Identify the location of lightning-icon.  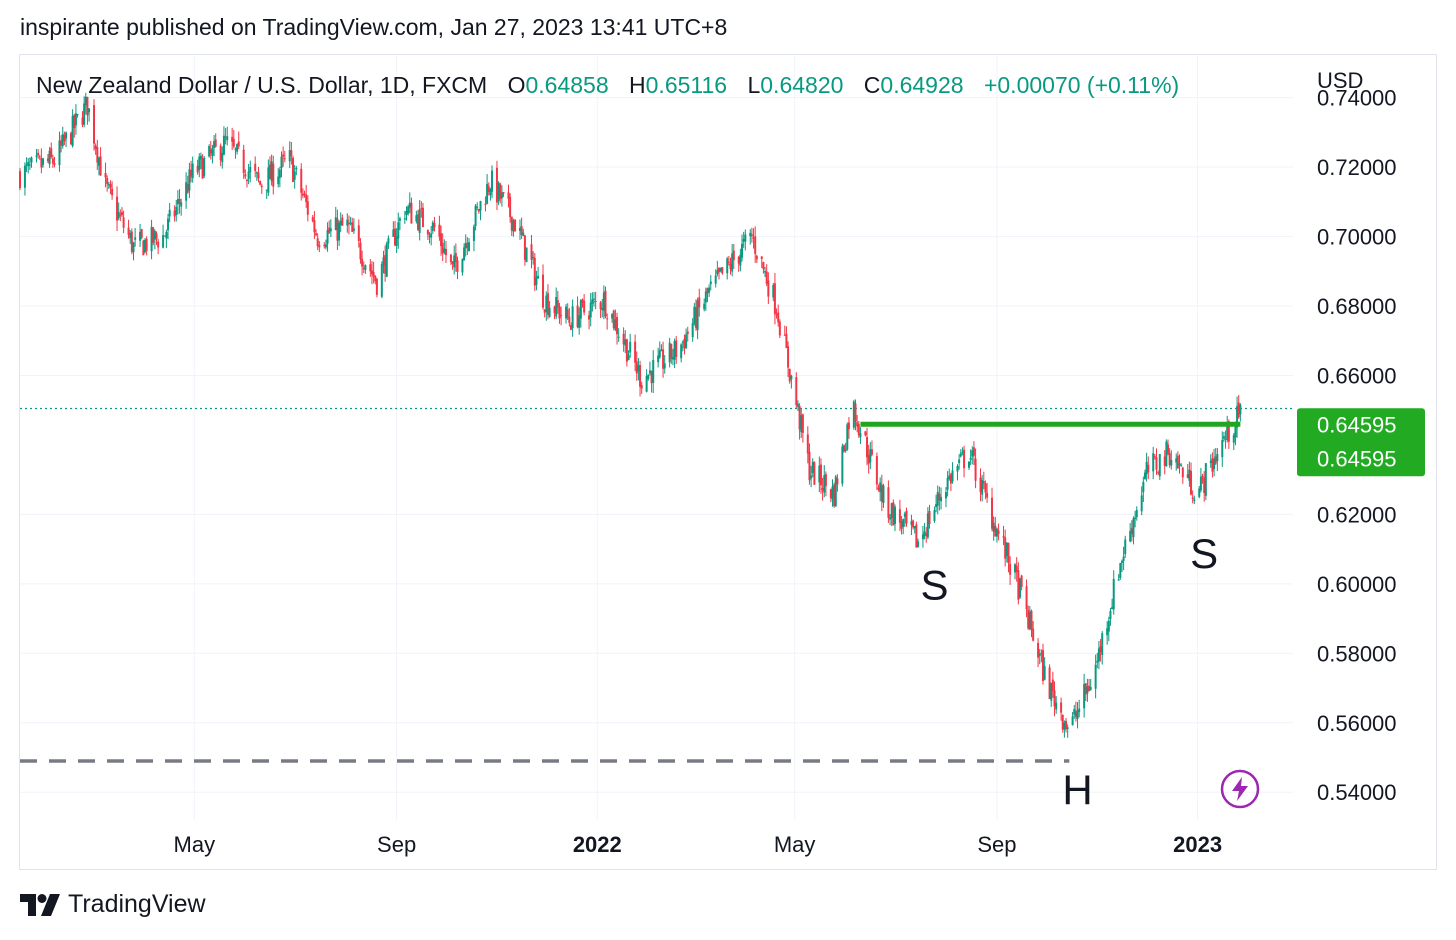
(1240, 789).